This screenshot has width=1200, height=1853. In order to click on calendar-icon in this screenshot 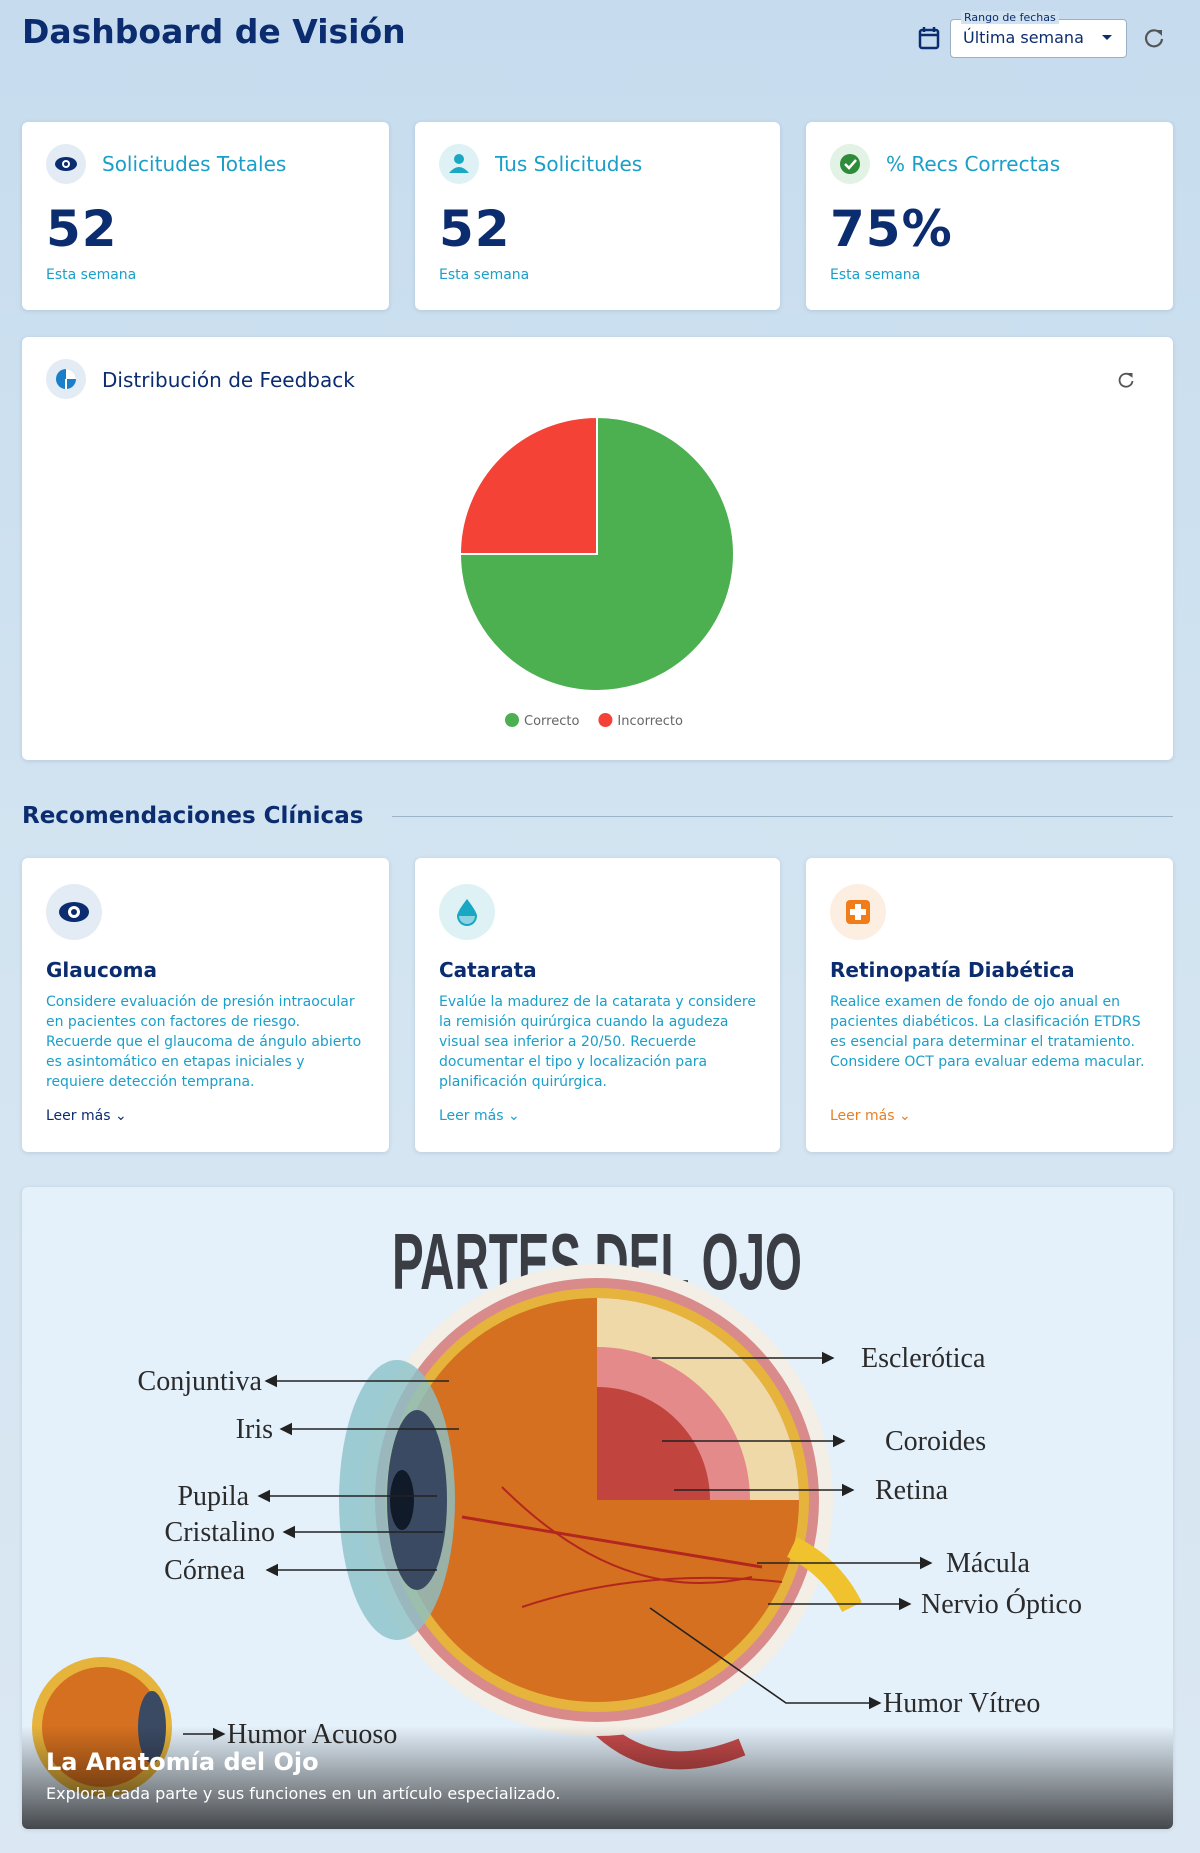, I will do `click(929, 38)`.